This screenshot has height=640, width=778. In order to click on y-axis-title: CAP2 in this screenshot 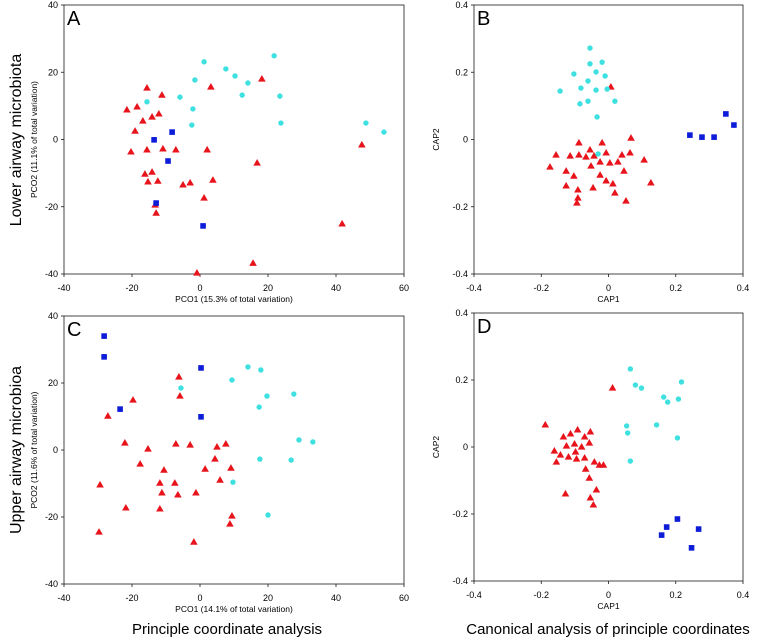, I will do `click(436, 447)`.